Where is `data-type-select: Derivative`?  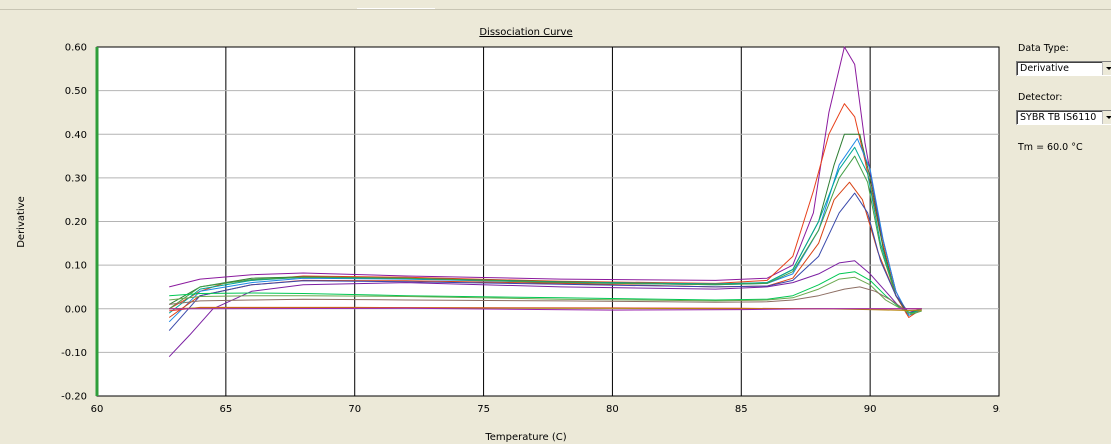 data-type-select: Derivative is located at coordinates (1063, 68).